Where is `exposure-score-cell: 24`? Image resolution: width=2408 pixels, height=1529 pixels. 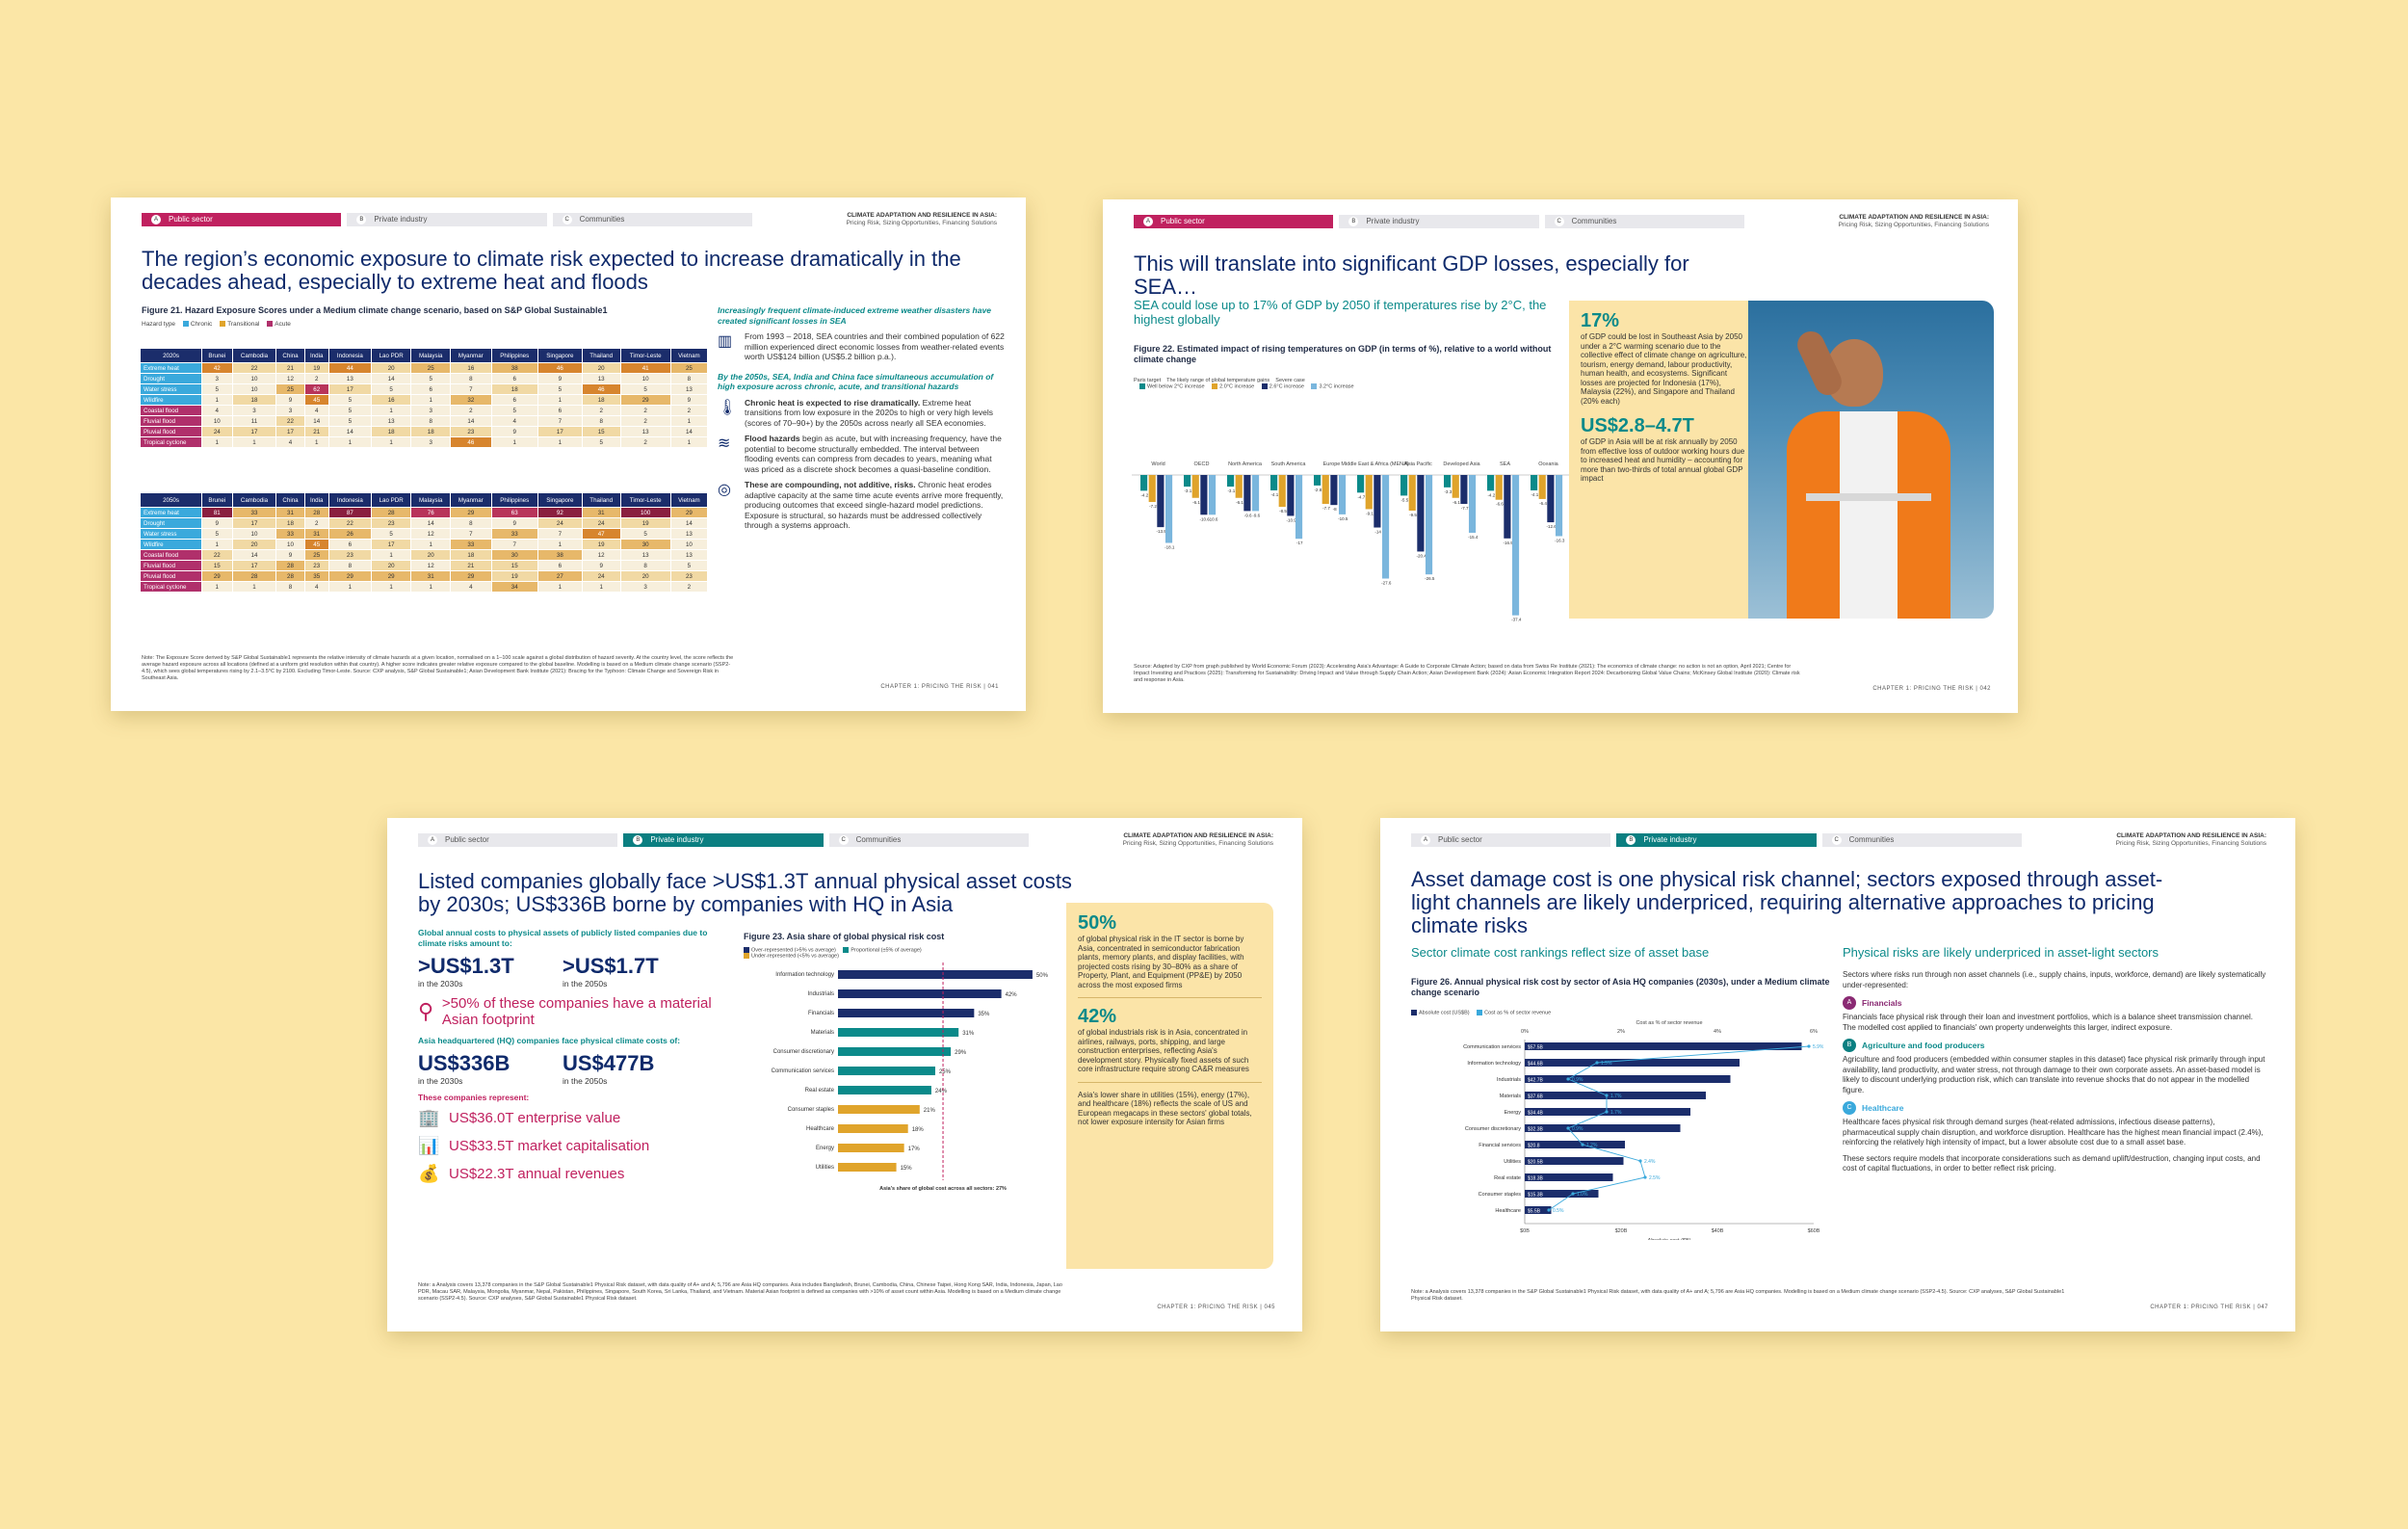
exposure-score-cell: 24 is located at coordinates (559, 523).